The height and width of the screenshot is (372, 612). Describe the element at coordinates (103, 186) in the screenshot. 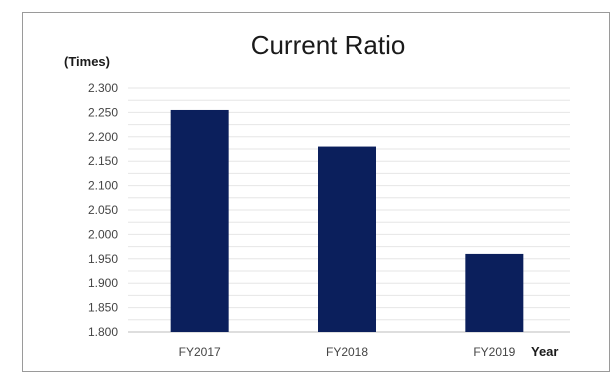

I see `y-tick-label: 2.100` at that location.